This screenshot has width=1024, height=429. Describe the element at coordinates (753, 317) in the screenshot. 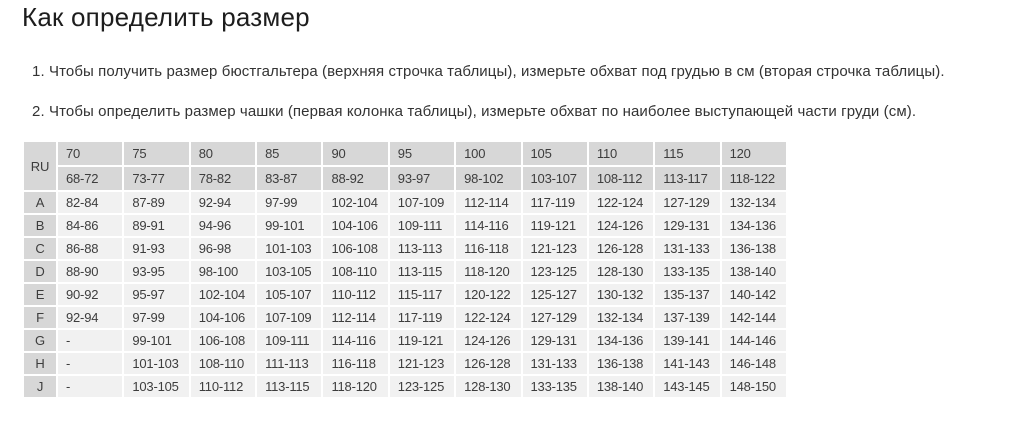

I see `size-cell: 142-144` at that location.